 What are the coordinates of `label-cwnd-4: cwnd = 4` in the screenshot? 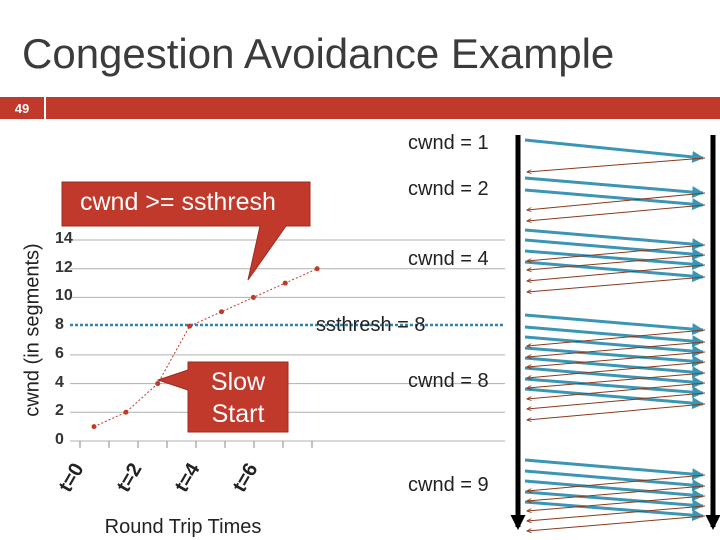 It's located at (448, 259).